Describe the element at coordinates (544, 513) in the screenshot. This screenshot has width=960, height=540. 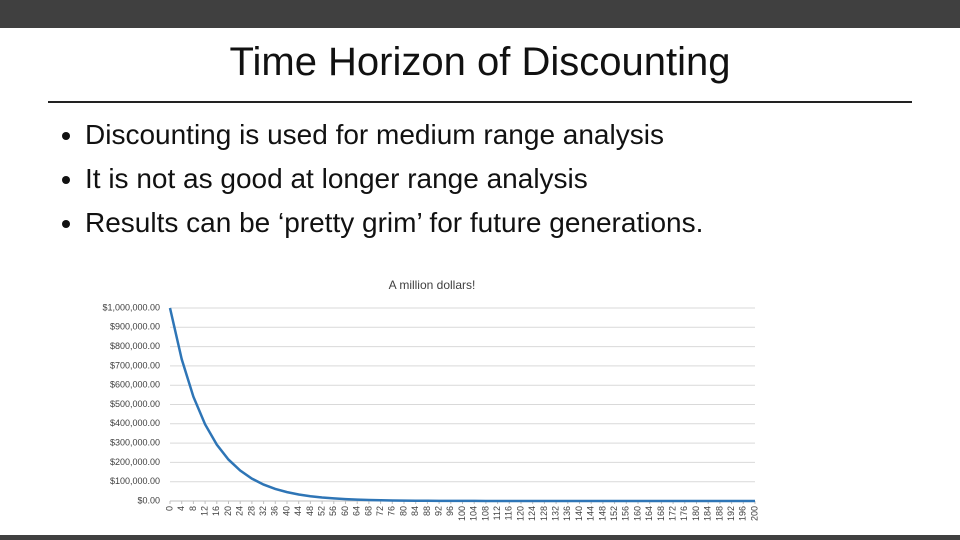
I see `x-tick-label: 128` at that location.